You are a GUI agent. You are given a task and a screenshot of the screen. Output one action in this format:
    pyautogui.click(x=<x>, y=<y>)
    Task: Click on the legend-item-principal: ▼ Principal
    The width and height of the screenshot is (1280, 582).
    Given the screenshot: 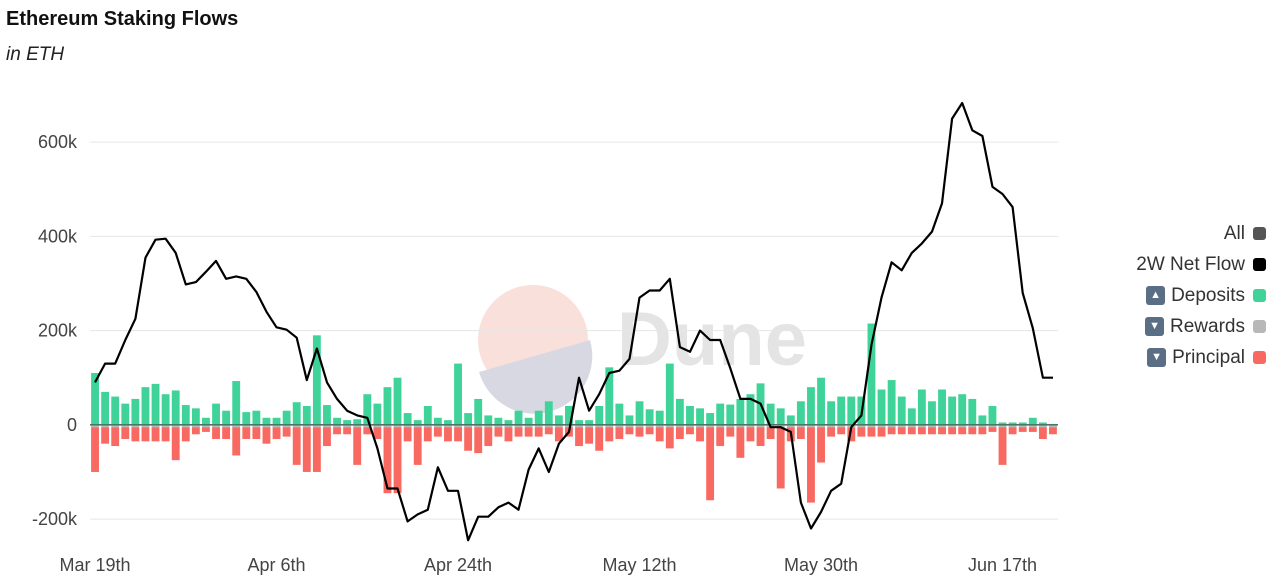 What is the action you would take?
    pyautogui.click(x=1201, y=357)
    